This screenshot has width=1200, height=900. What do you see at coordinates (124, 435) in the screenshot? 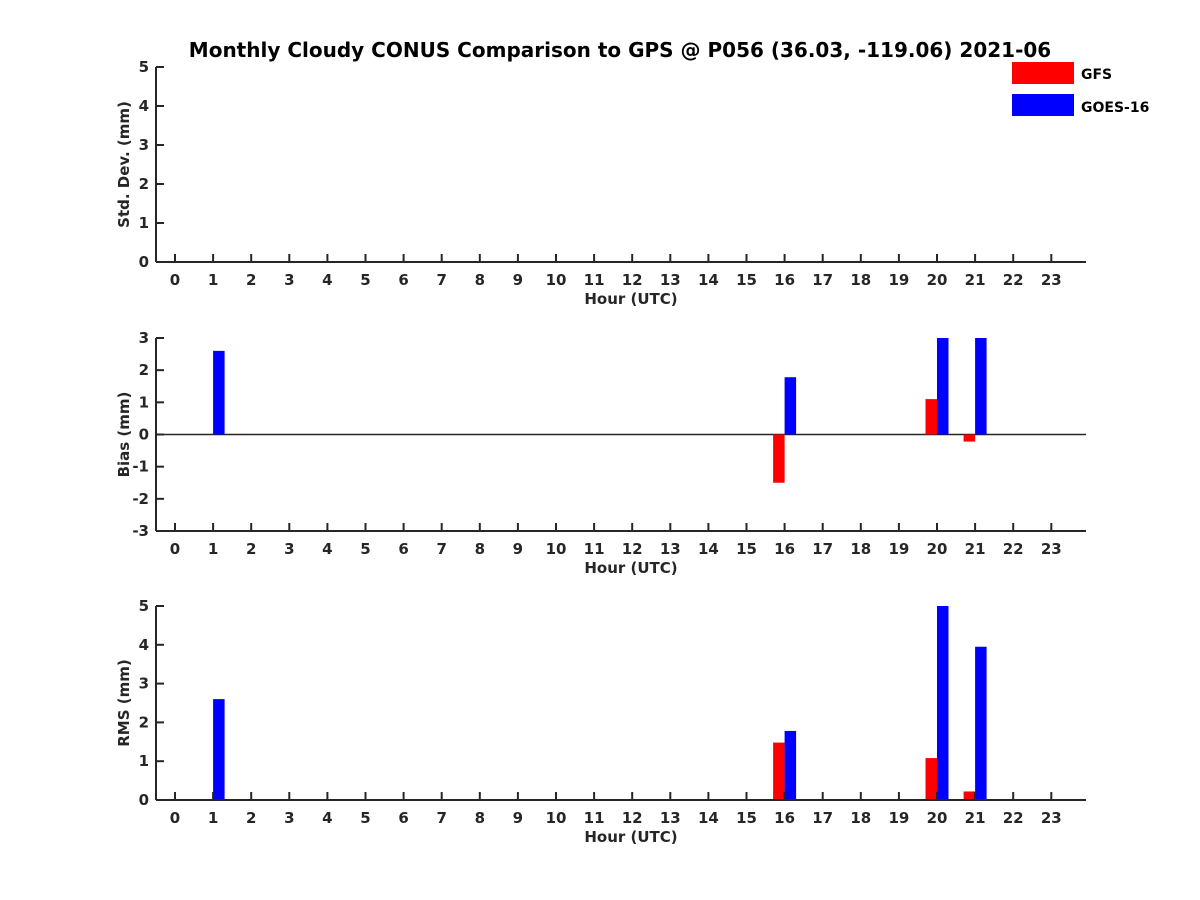
I see `y-axis-label: Bias (mm)` at bounding box center [124, 435].